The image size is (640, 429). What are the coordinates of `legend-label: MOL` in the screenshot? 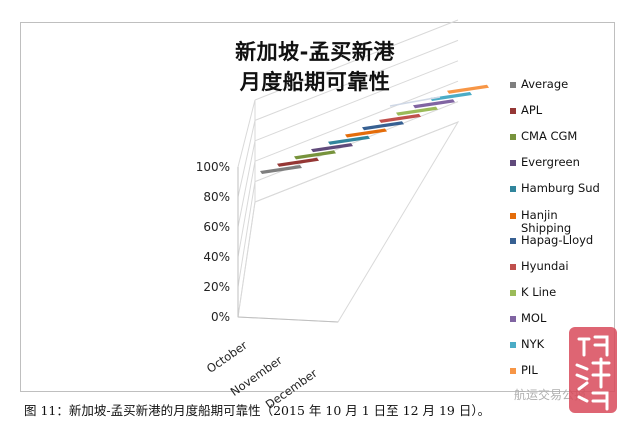 It's located at (534, 318).